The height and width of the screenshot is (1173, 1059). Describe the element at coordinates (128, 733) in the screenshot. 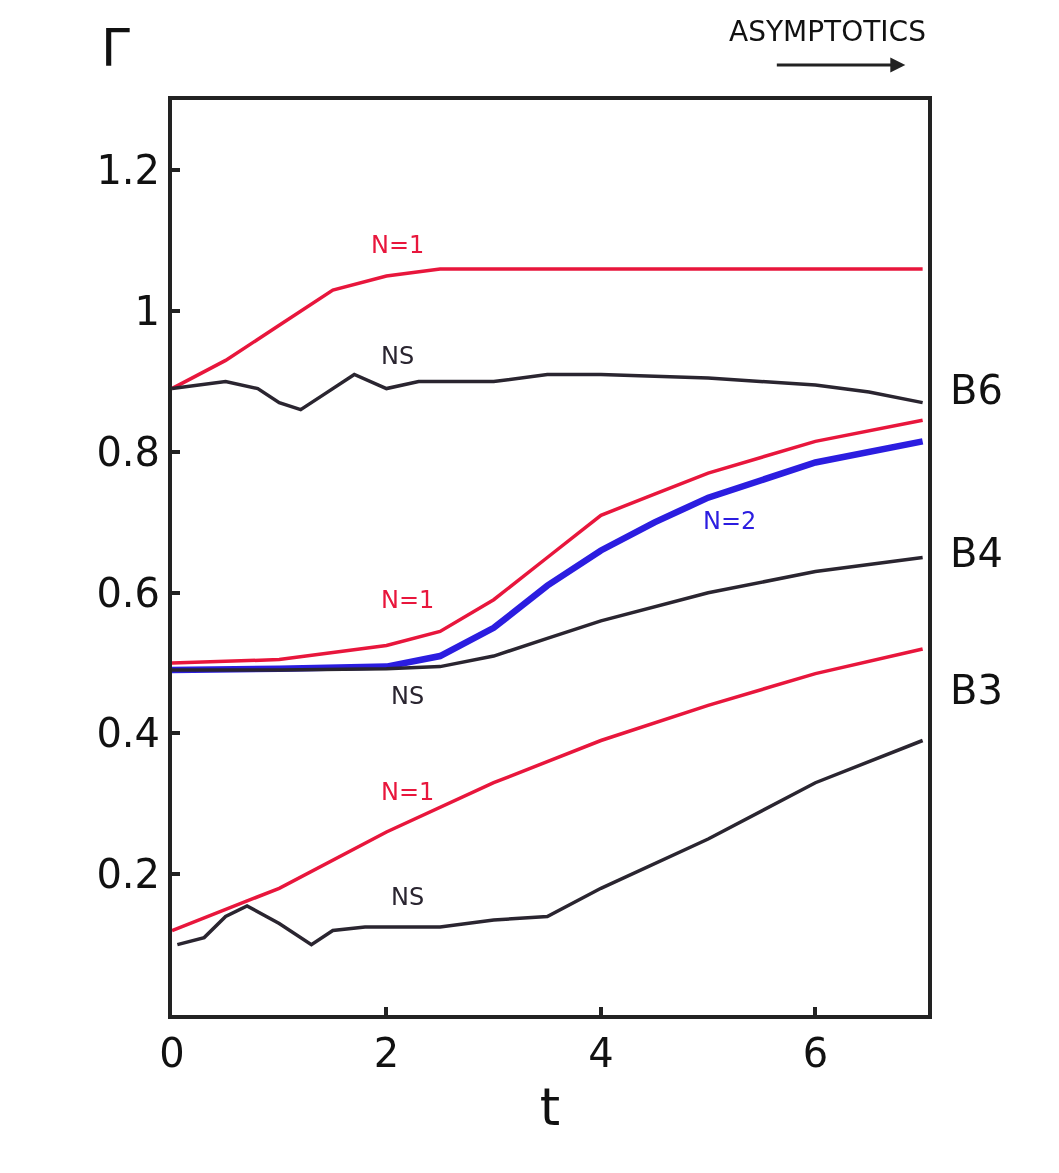

I see `y-tick-label: 0.4` at that location.